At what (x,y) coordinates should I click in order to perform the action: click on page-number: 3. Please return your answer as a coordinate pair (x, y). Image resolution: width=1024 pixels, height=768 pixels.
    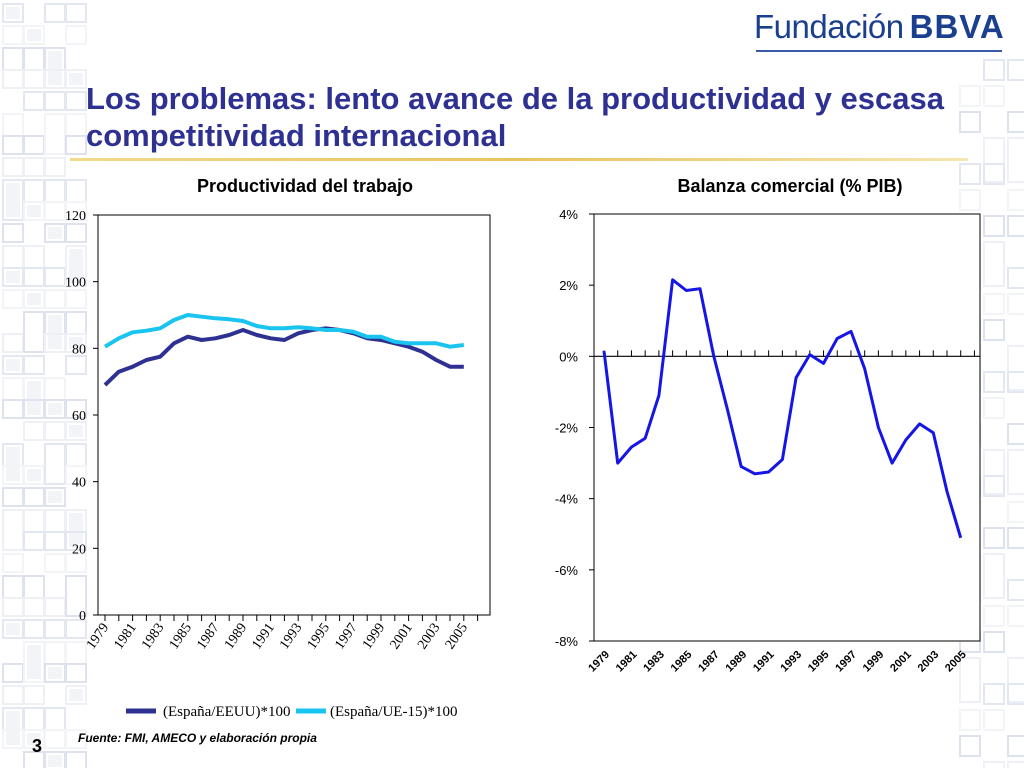
    Looking at the image, I should click on (37, 746).